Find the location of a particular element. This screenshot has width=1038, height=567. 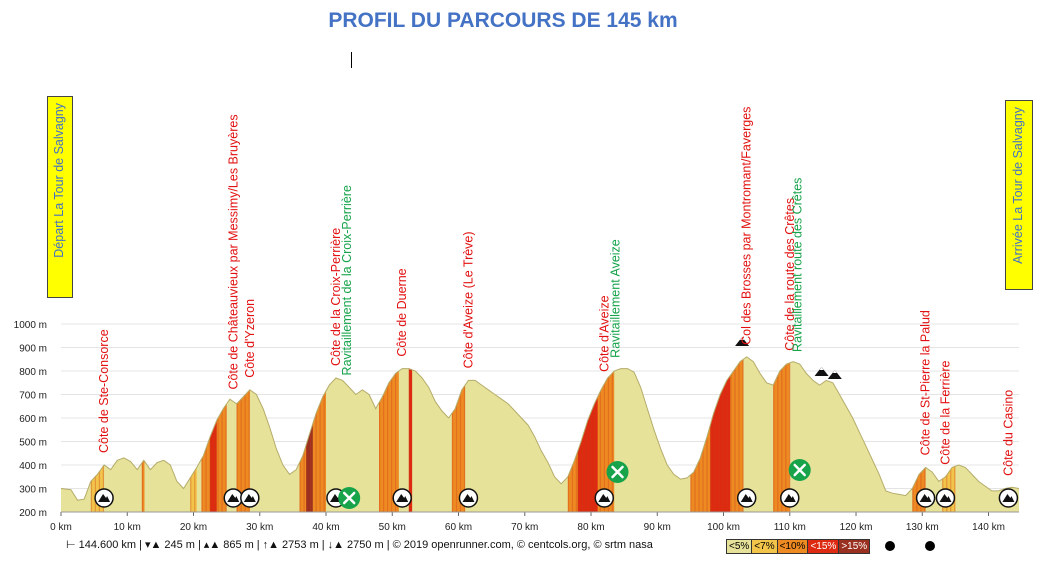

x-tick-label: 80 km is located at coordinates (590, 527).